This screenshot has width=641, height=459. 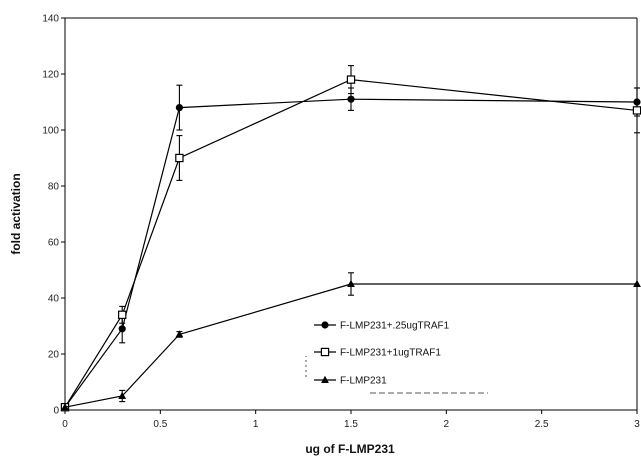 What do you see at coordinates (256, 424) in the screenshot?
I see `x-tick-label: 1` at bounding box center [256, 424].